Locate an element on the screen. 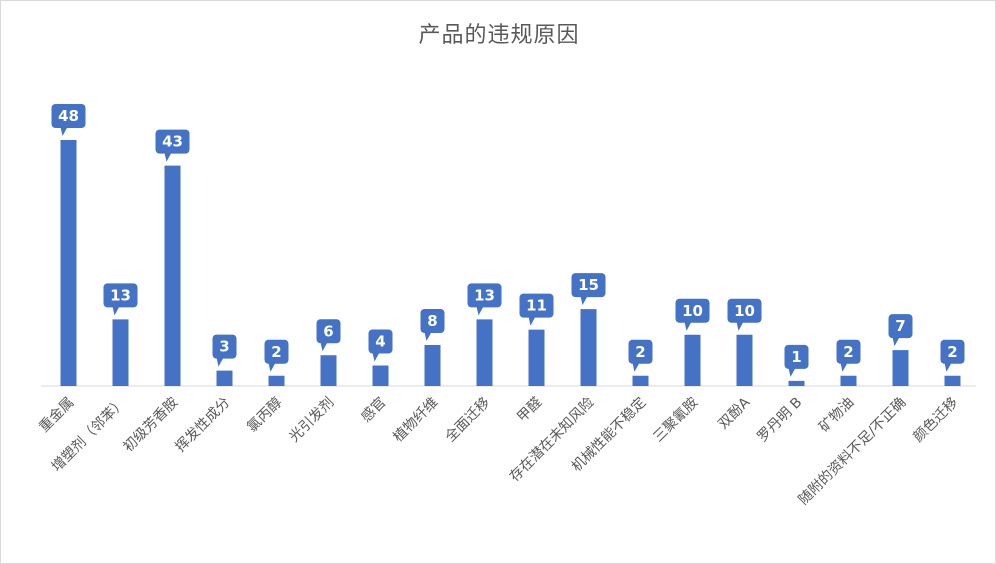 The width and height of the screenshot is (996, 564). chart-title: 产品的违规原因 is located at coordinates (499, 35).